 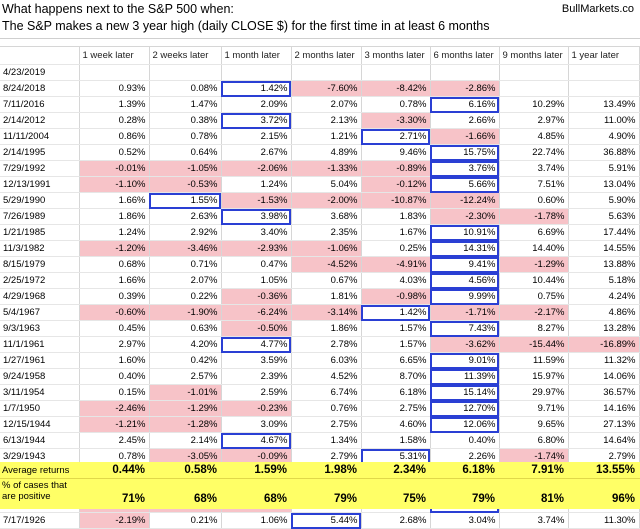 I want to click on return-cell: 3.76%, so click(x=465, y=168).